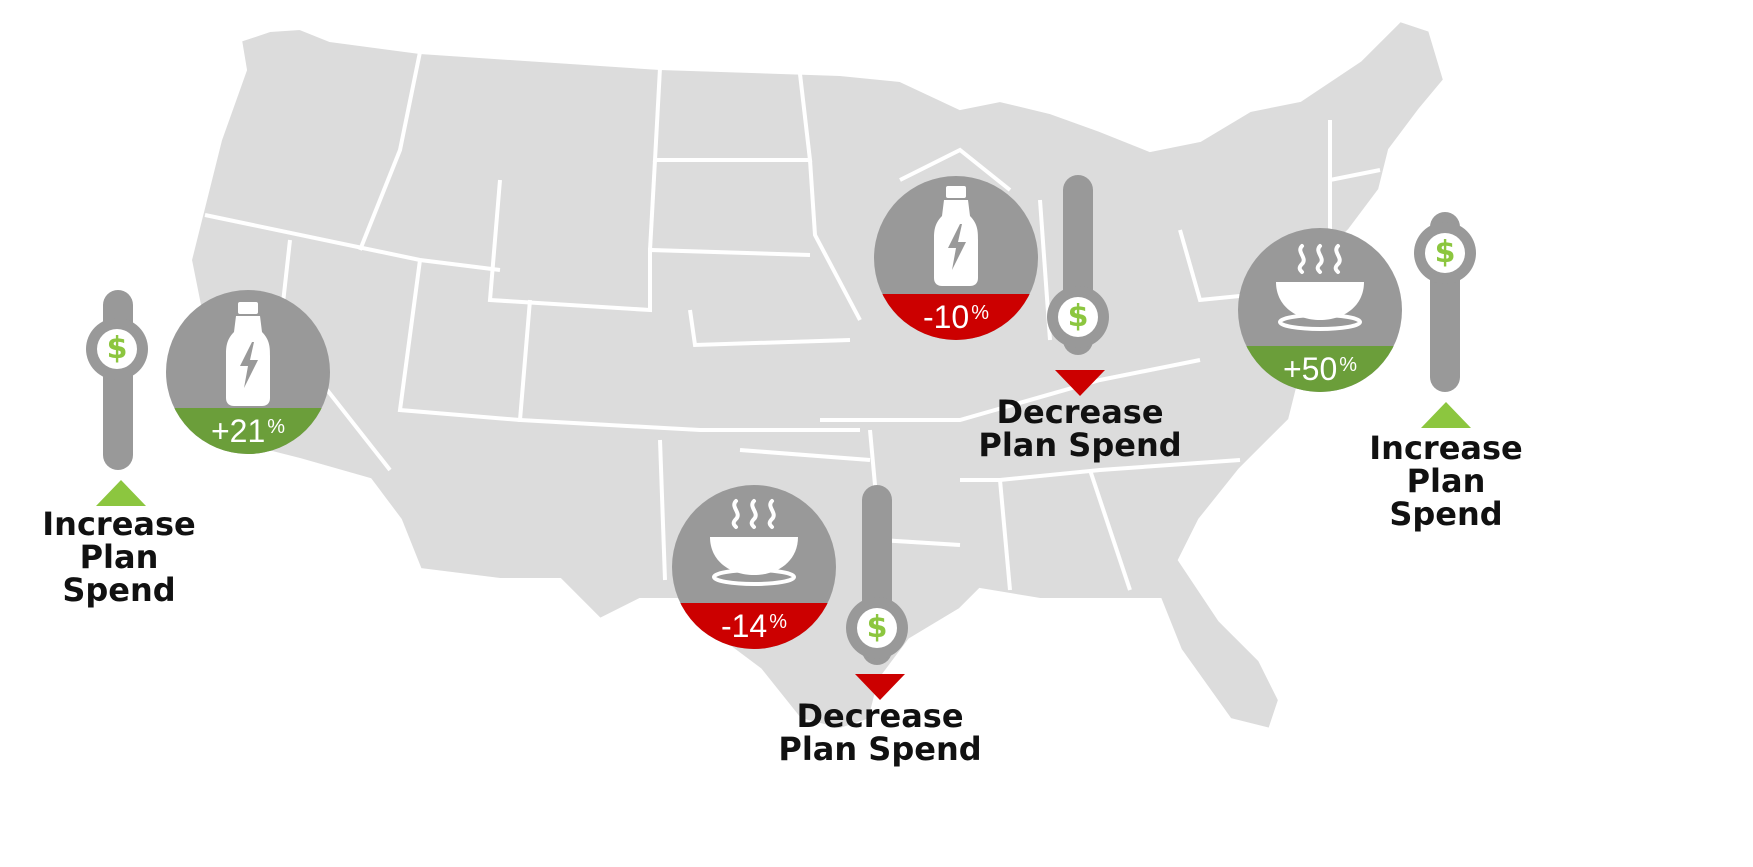 The width and height of the screenshot is (1753, 867). Describe the element at coordinates (744, 625) in the screenshot. I see `change-value: -14` at that location.